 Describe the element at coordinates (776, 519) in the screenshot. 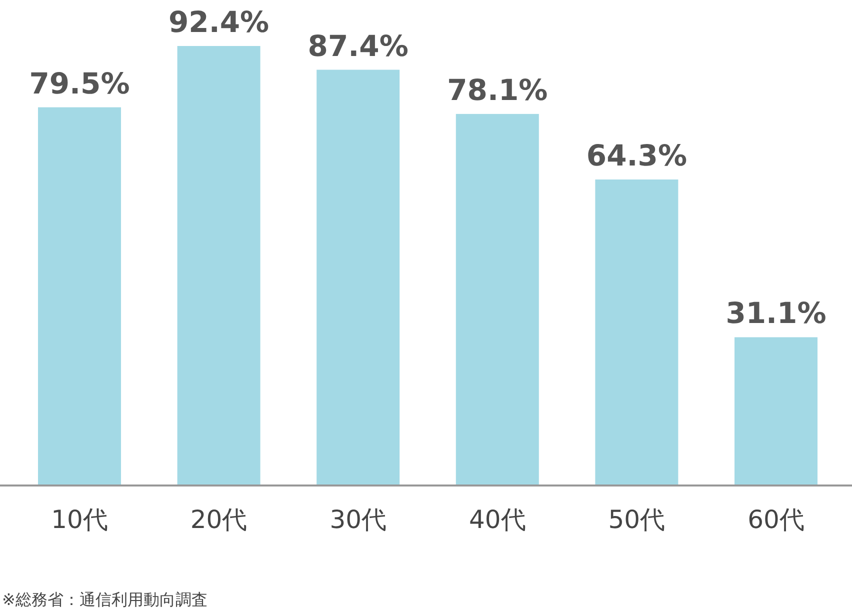

I see `x-tick-label: 60代` at that location.